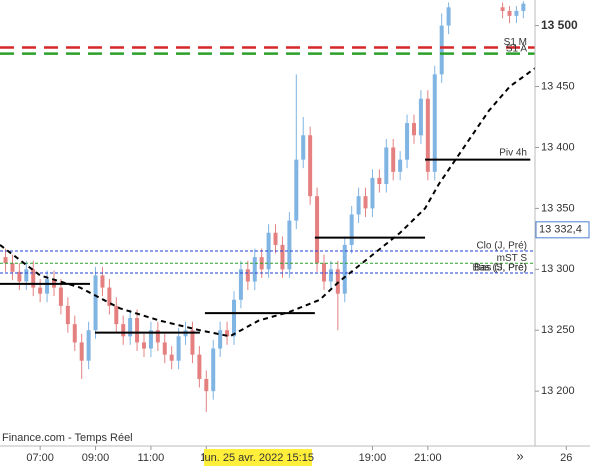  I want to click on cursor-box, so click(258, 457).